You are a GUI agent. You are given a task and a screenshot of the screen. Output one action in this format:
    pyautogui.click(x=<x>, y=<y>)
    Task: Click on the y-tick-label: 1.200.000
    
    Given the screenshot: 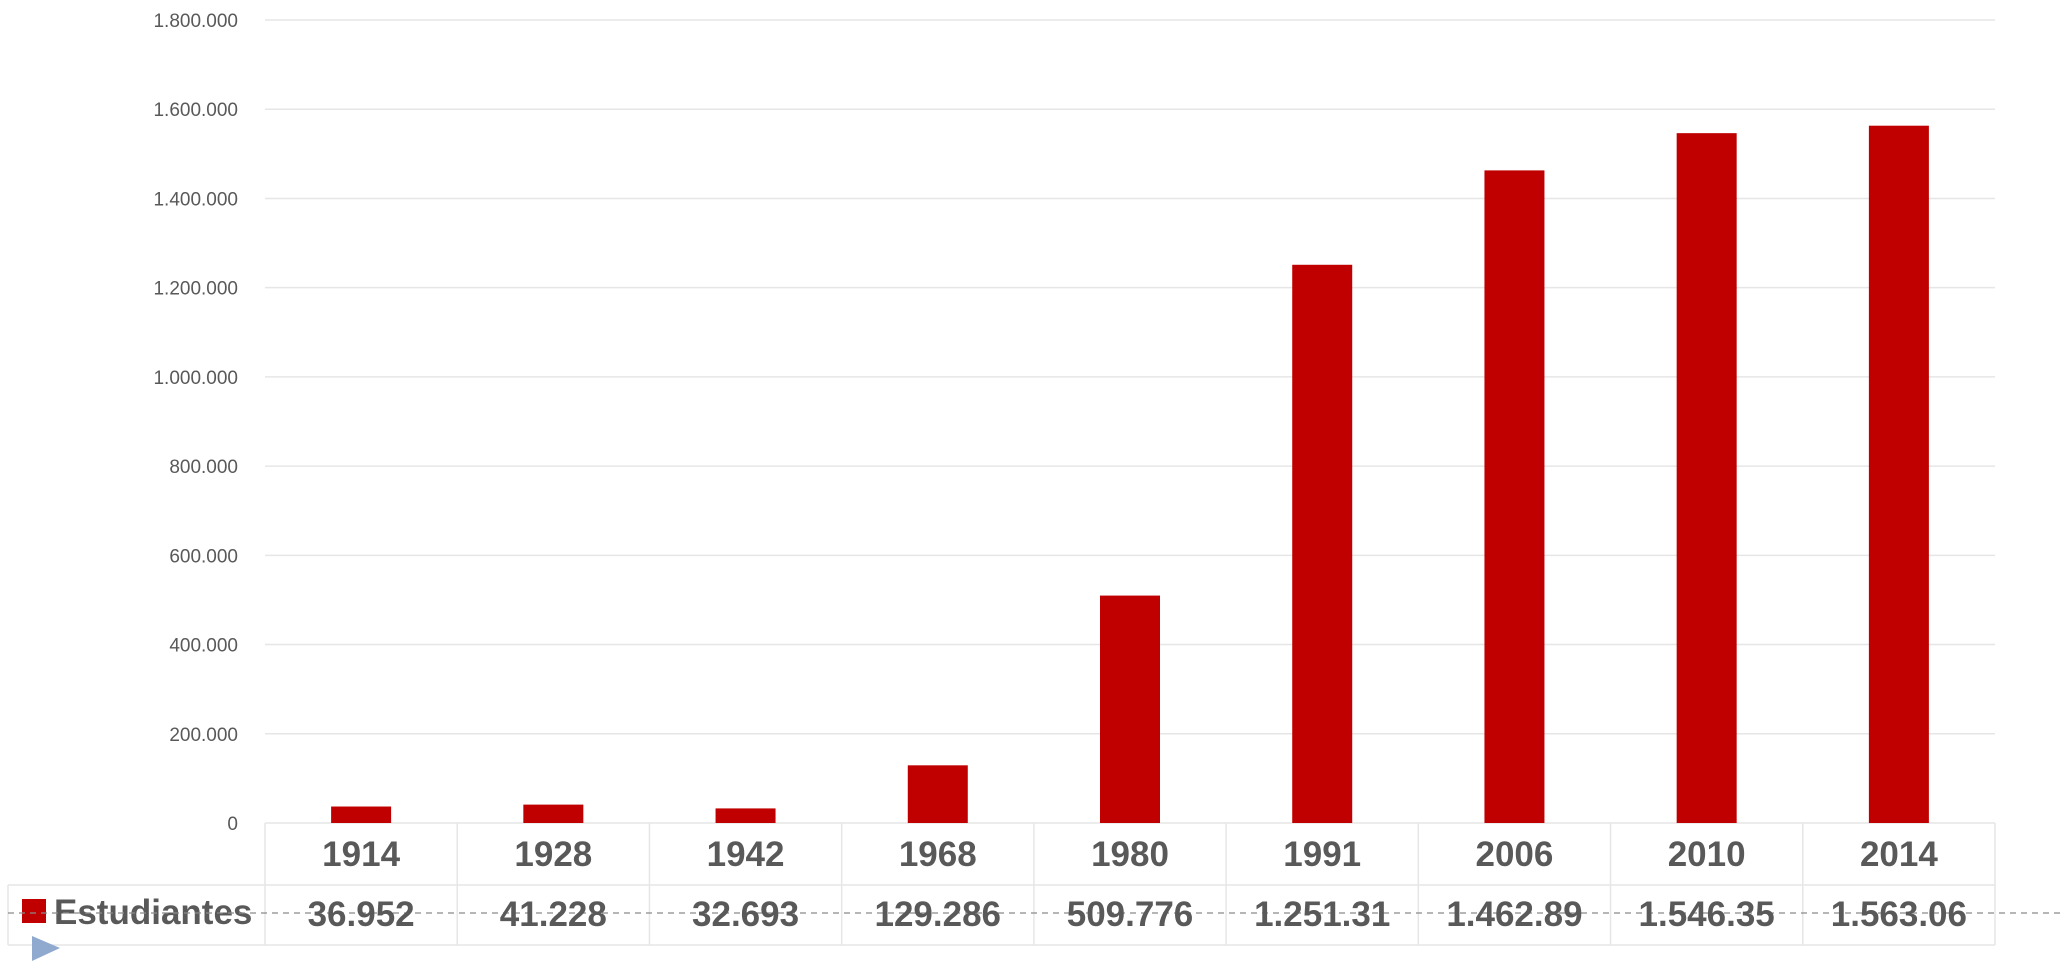 What is the action you would take?
    pyautogui.click(x=195, y=289)
    